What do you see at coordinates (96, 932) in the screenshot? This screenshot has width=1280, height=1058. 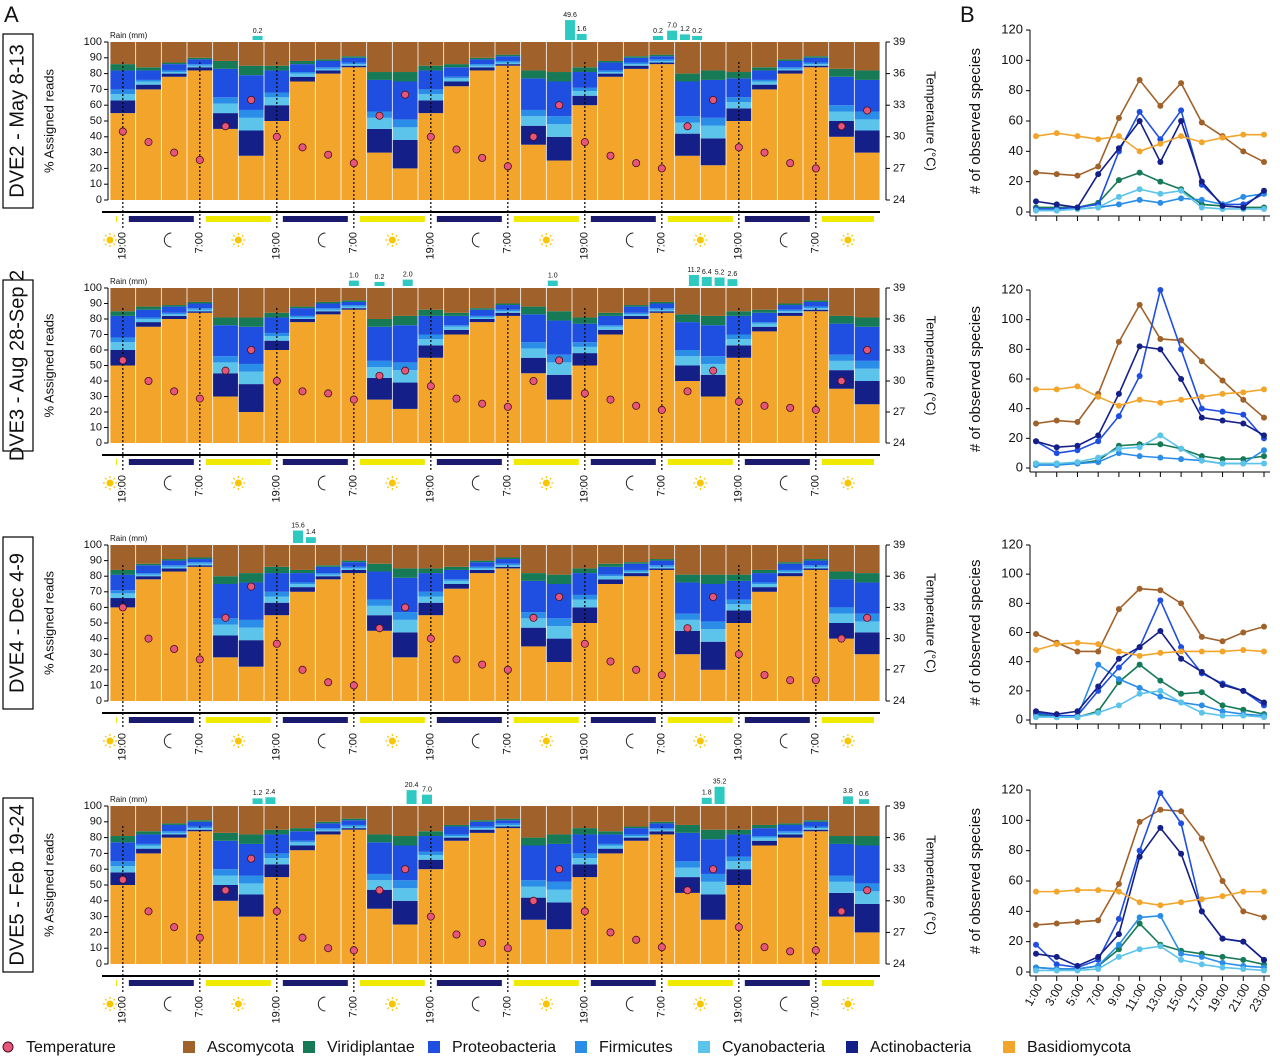 I see `y-tick-label: 20` at bounding box center [96, 932].